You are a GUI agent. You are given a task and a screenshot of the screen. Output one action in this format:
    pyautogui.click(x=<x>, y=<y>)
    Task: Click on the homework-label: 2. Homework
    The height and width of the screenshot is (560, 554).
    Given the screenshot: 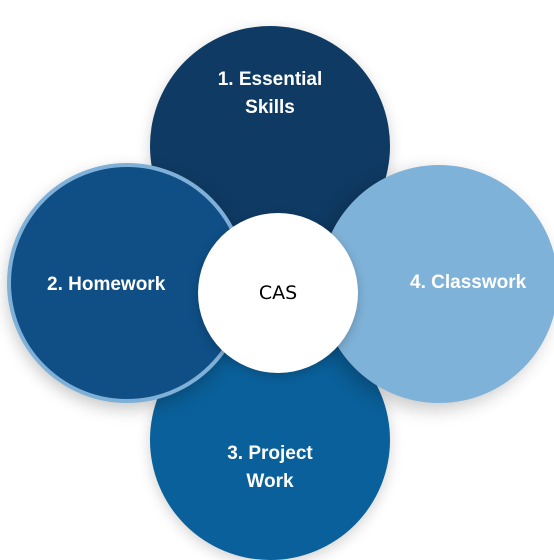 What is the action you would take?
    pyautogui.click(x=106, y=284)
    